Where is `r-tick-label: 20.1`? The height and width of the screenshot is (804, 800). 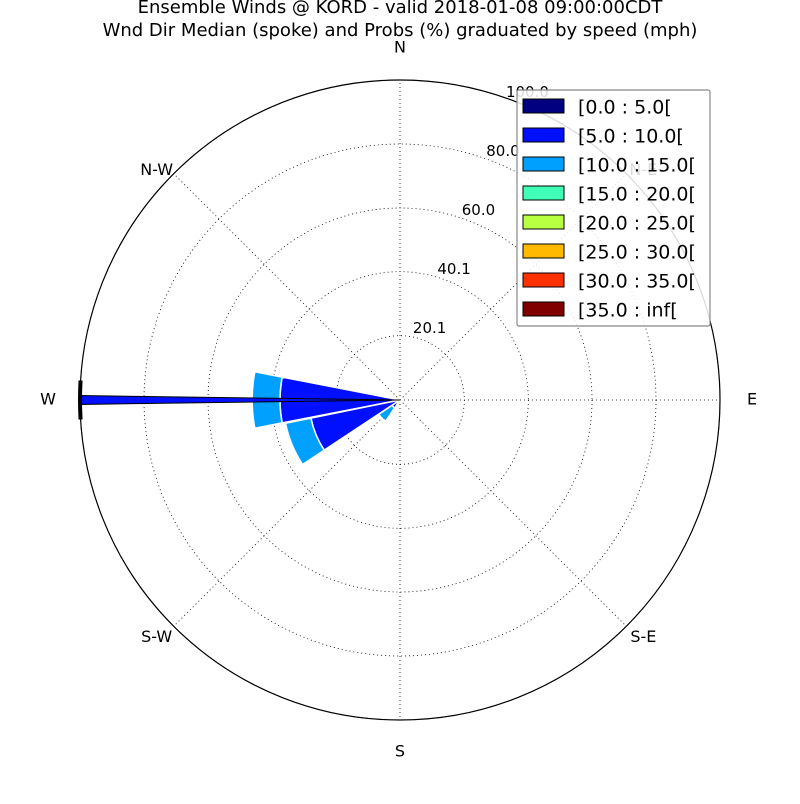 r-tick-label: 20.1 is located at coordinates (429, 328).